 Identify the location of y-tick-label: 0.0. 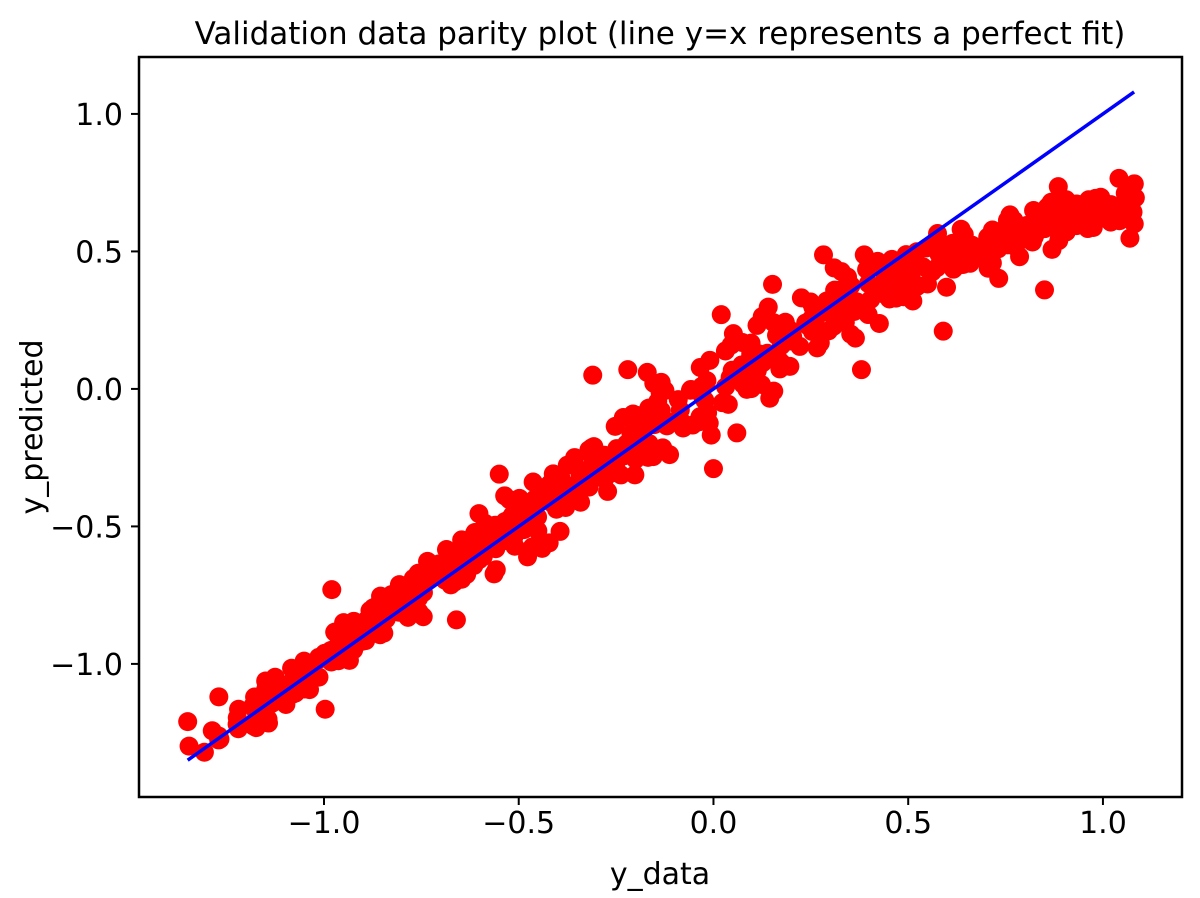
(99, 390).